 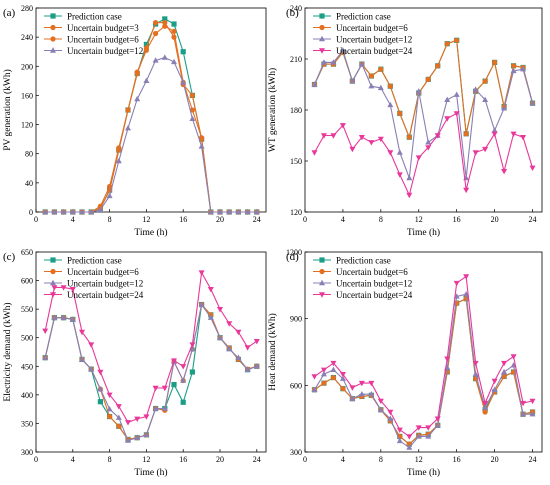 I want to click on legend-label: Uncertain budget=3, so click(x=103, y=28).